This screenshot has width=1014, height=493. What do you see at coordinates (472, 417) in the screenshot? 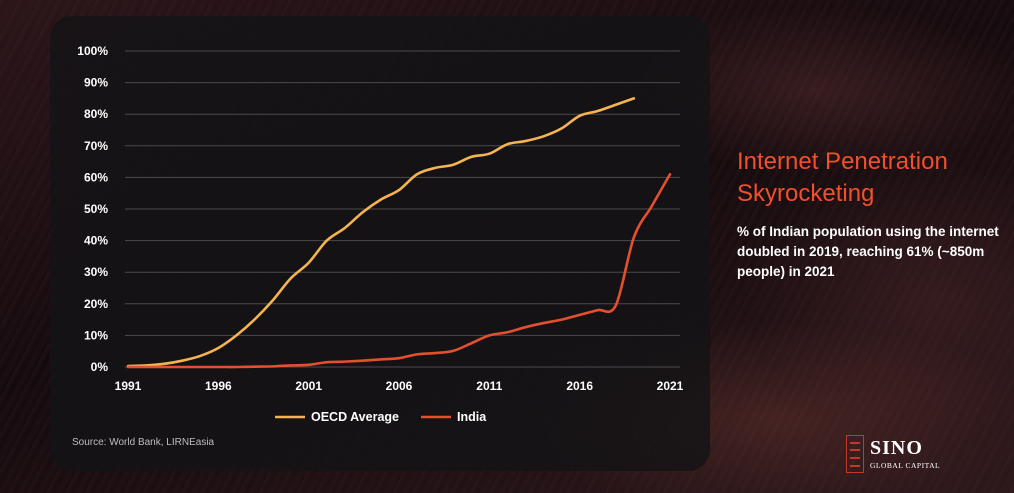
I see `legend-label-india: India` at bounding box center [472, 417].